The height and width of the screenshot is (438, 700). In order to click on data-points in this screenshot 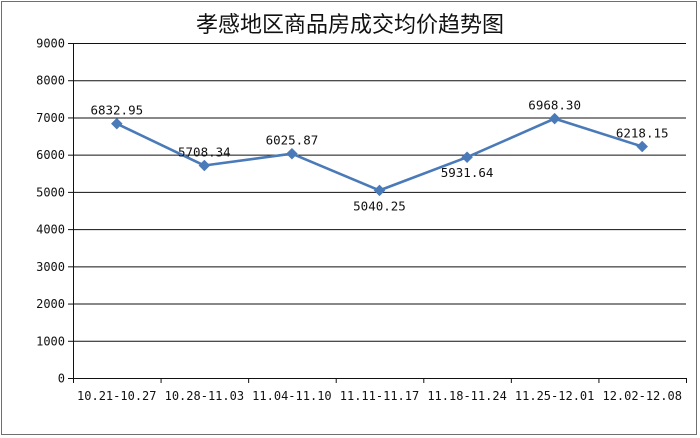, I will do `click(379, 154)`.